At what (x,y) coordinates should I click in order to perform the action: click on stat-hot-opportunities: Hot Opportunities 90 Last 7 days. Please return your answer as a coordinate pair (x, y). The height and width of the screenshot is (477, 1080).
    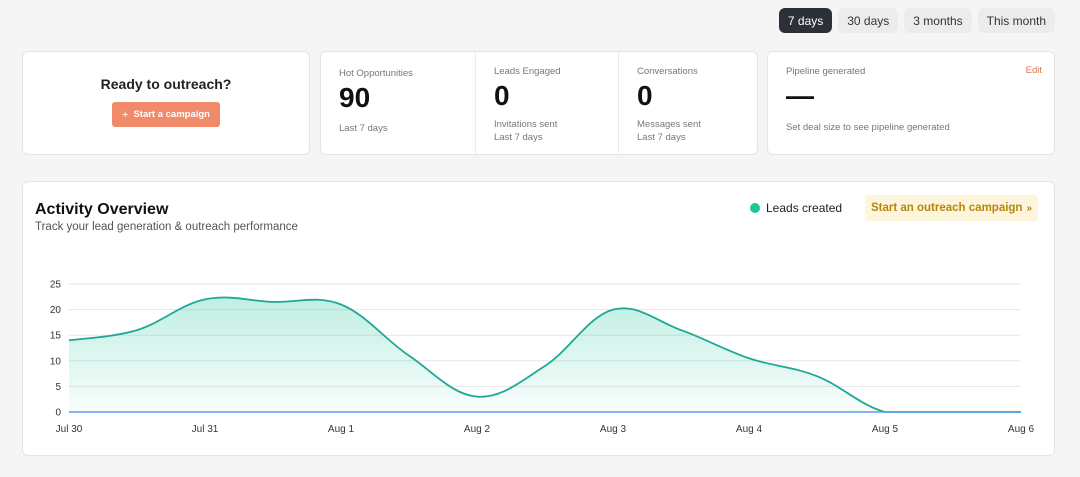
    Looking at the image, I should click on (398, 103).